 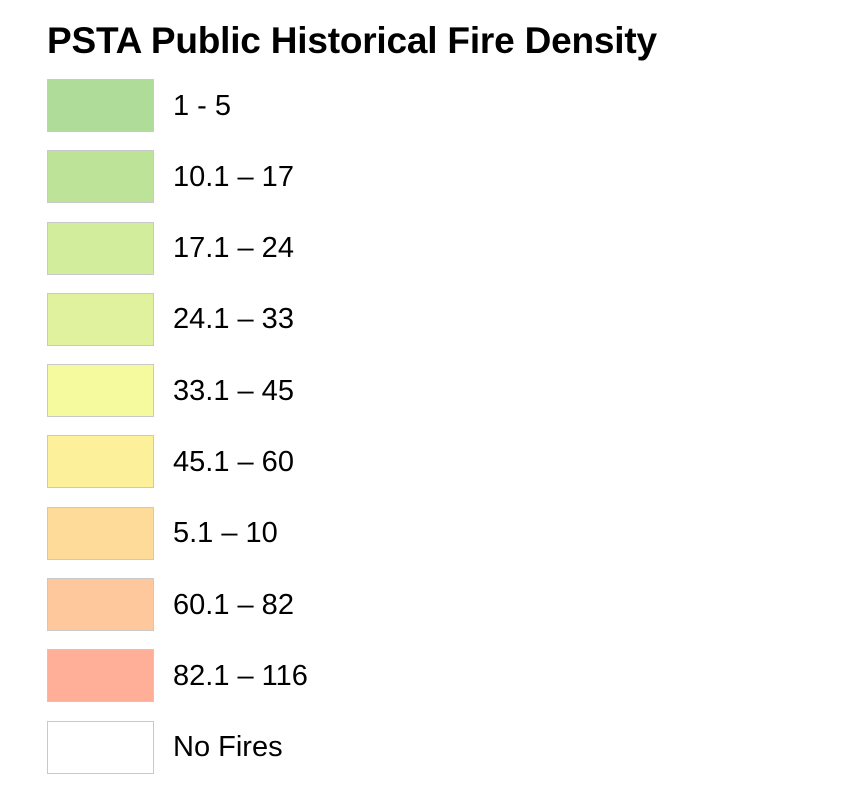 I want to click on legend-label: No Fires, so click(x=228, y=747).